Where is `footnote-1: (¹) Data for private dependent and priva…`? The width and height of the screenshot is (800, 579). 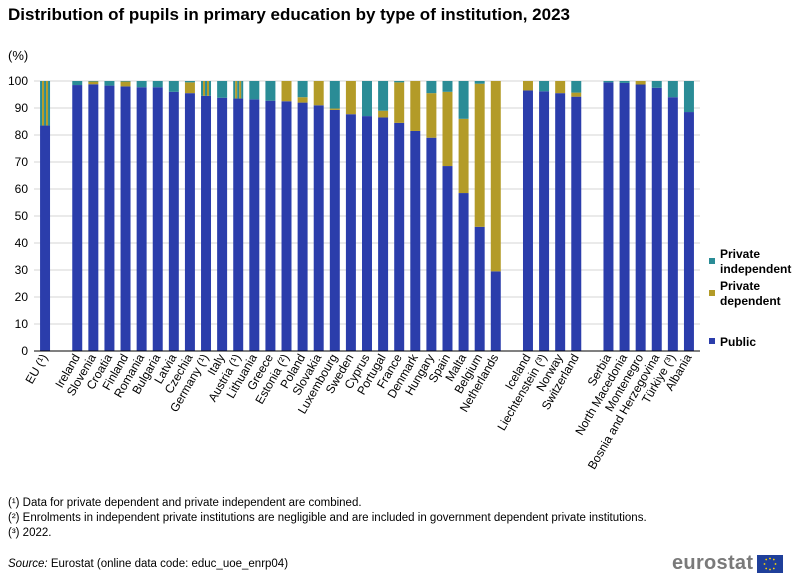
footnote-1: (¹) Data for private dependent and priva… is located at coordinates (185, 503).